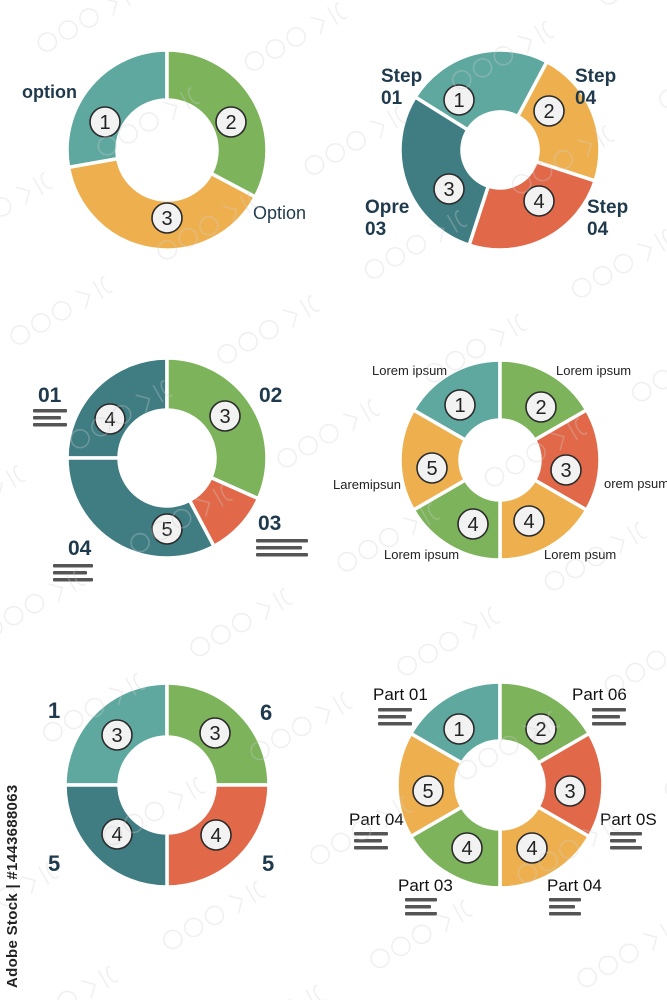  What do you see at coordinates (367, 484) in the screenshot?
I see `segment-label: Laremipsun` at bounding box center [367, 484].